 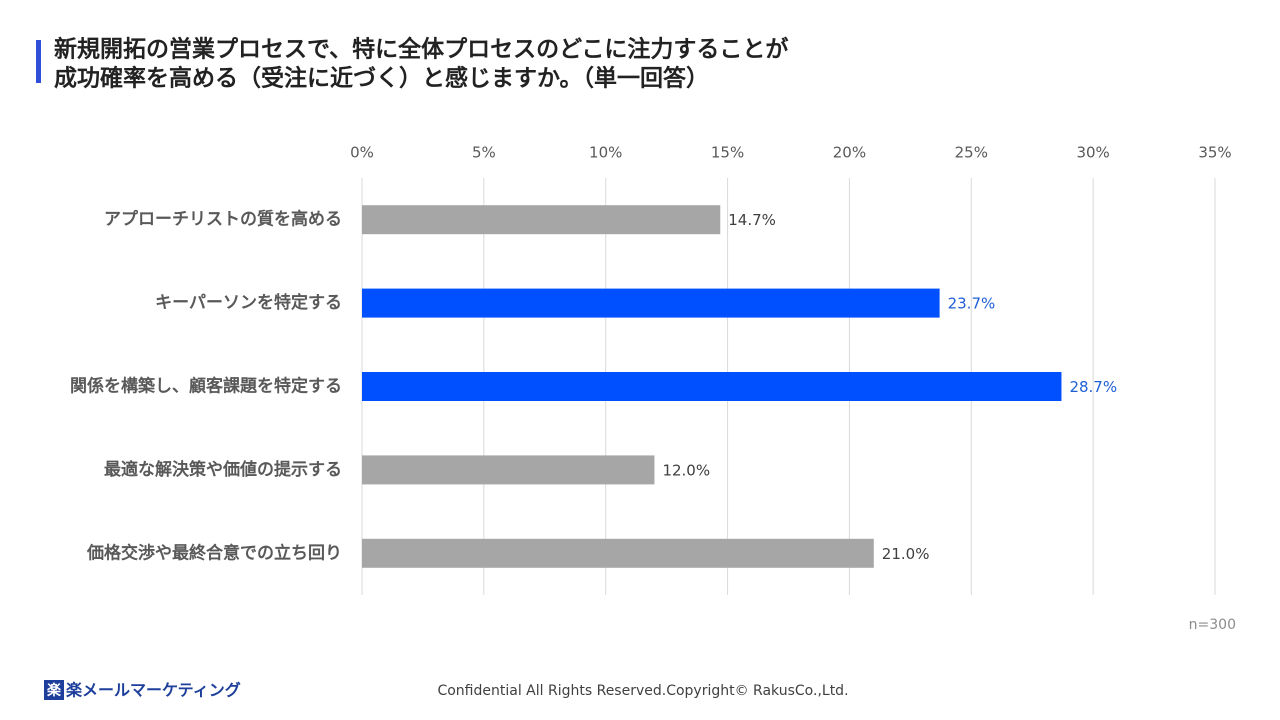 What do you see at coordinates (248, 302) in the screenshot?
I see `y-tick-label: キーパーソンを特定する` at bounding box center [248, 302].